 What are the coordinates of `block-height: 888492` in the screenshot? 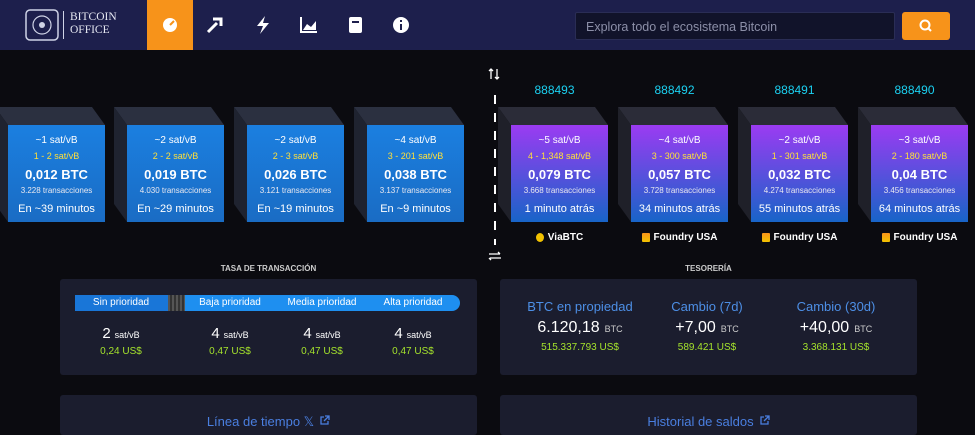 It's located at (674, 90).